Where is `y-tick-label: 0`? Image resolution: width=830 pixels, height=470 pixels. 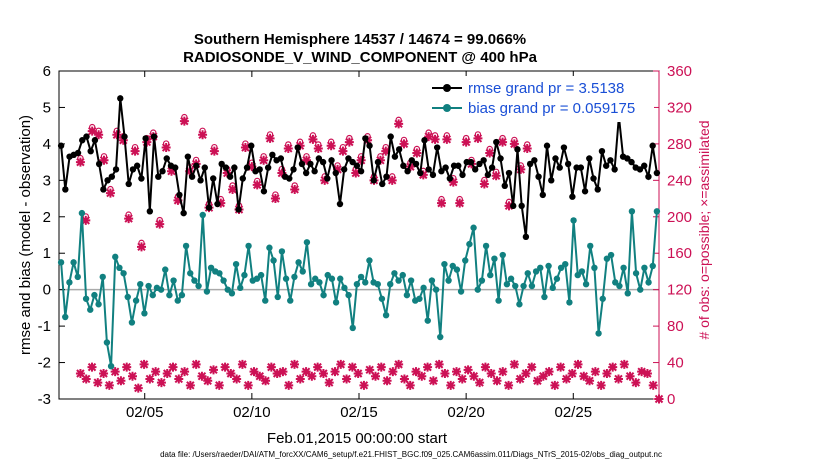
y-tick-label: 0 is located at coordinates (47, 290).